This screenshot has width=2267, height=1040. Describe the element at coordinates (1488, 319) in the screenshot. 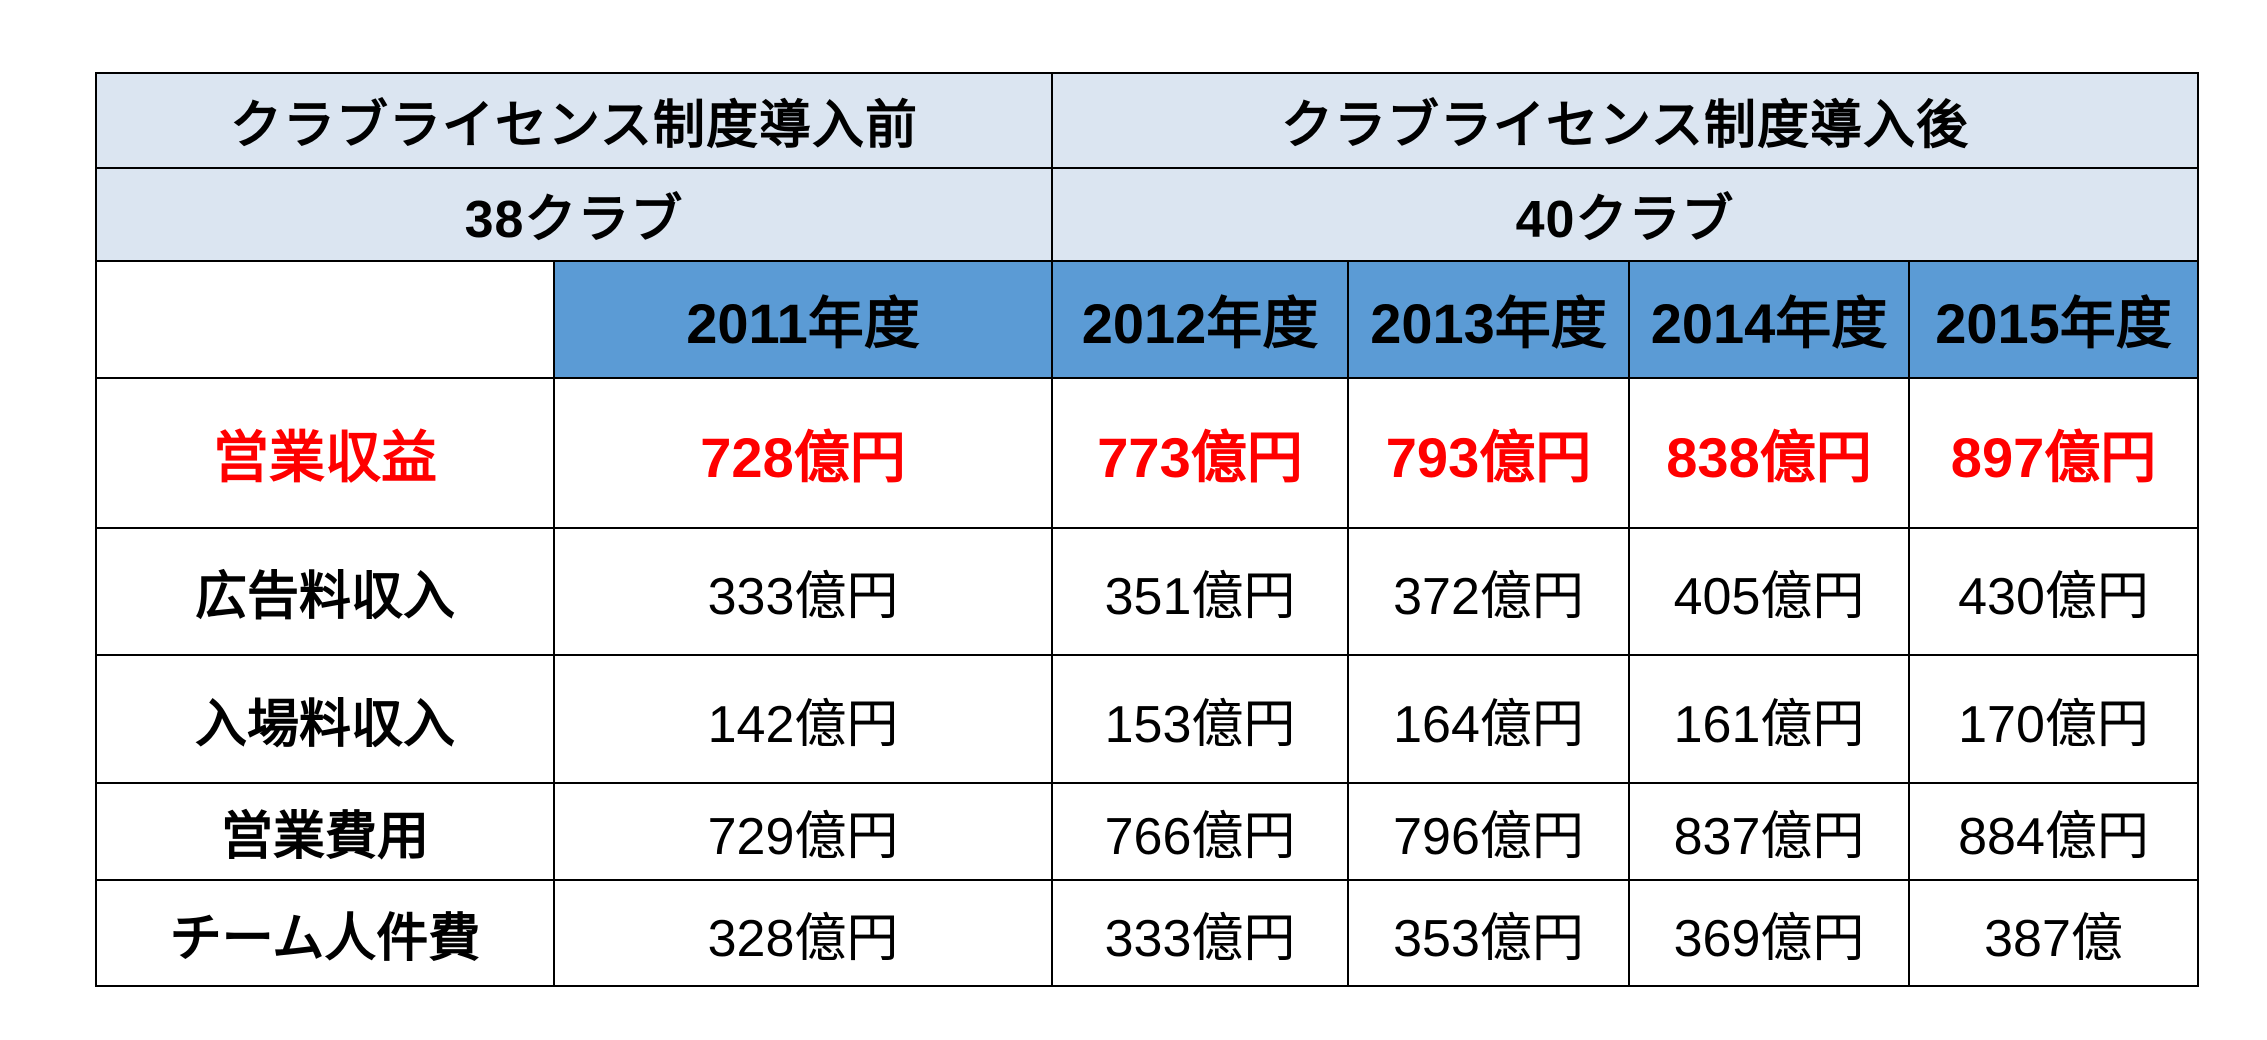

I see `year-header-2013: 2013年度` at that location.